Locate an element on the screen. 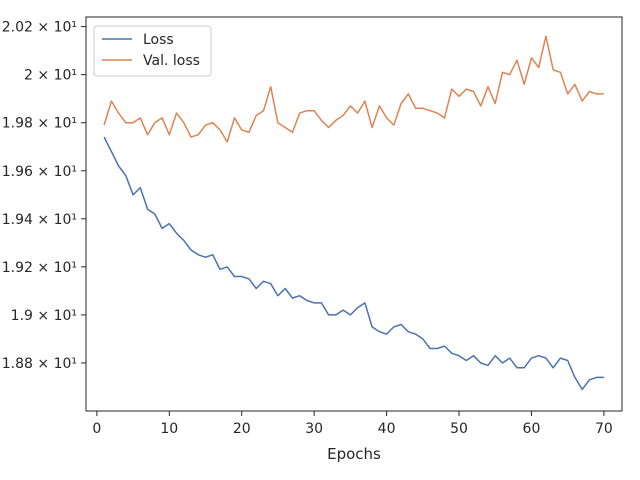 The image size is (640, 480). x-tick-label: 60 is located at coordinates (532, 429).